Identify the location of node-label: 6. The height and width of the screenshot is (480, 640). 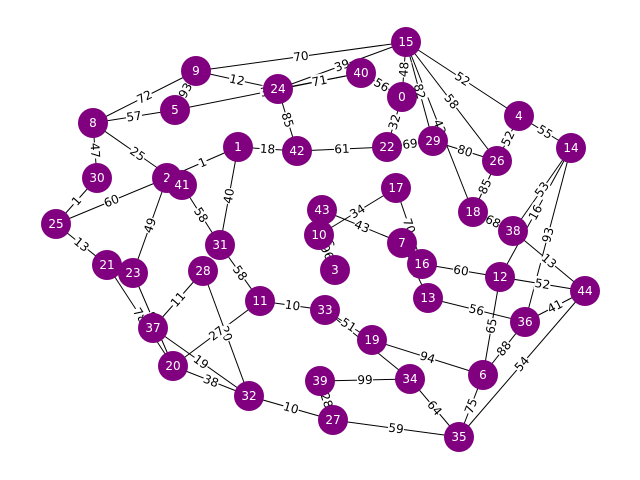
(483, 375).